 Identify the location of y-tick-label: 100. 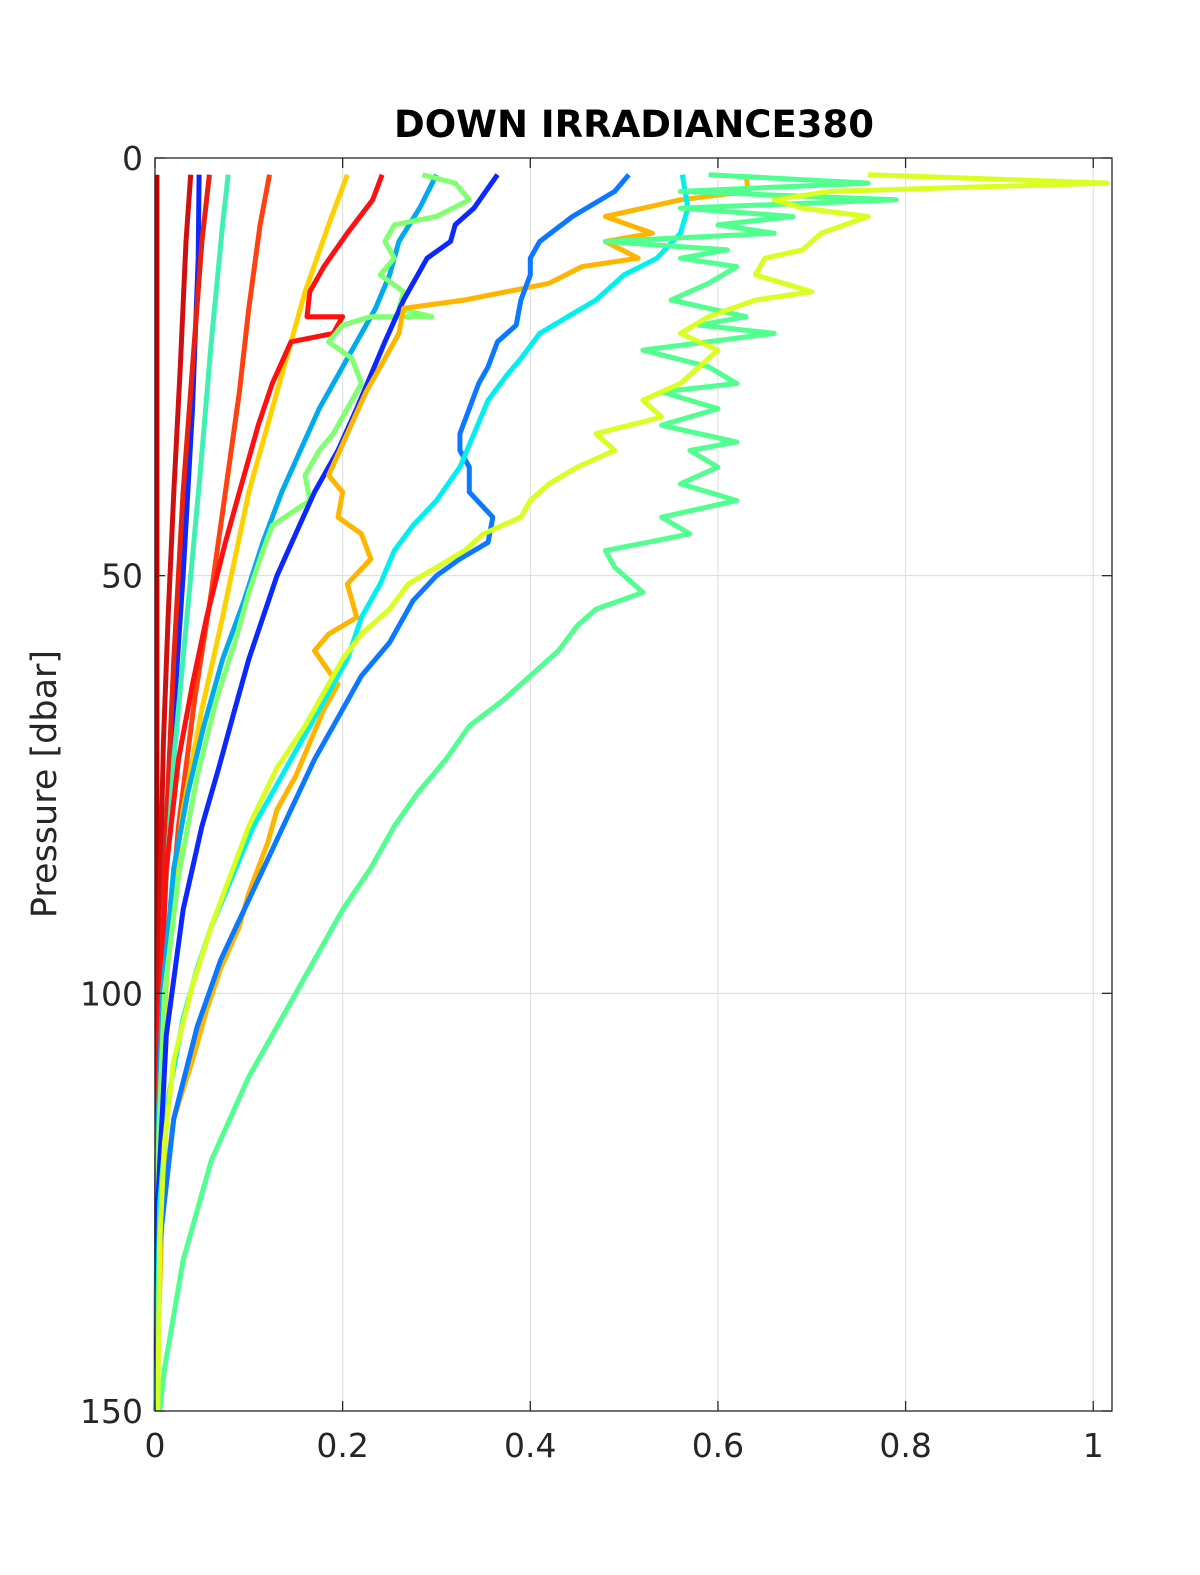
(111, 993).